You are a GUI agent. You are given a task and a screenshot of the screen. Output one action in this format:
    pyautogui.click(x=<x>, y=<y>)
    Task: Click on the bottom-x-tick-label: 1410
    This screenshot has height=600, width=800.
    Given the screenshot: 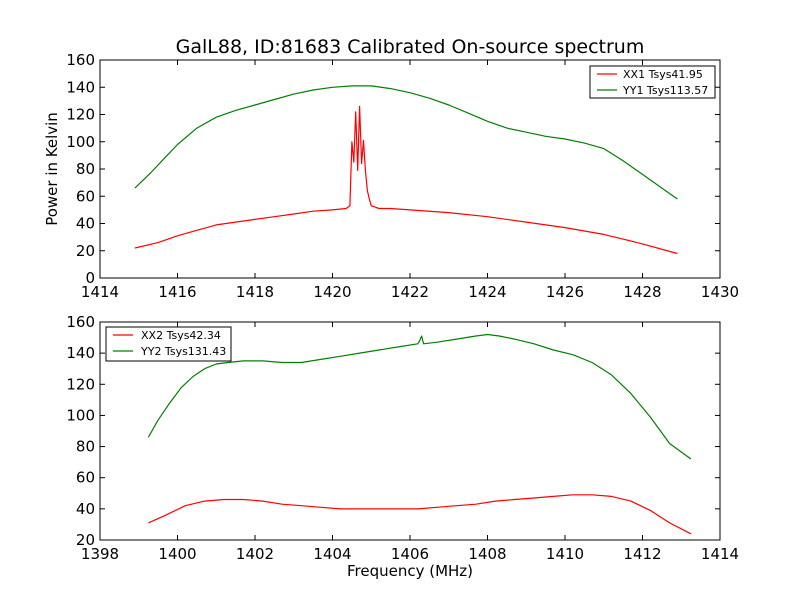 What is the action you would take?
    pyautogui.click(x=565, y=554)
    